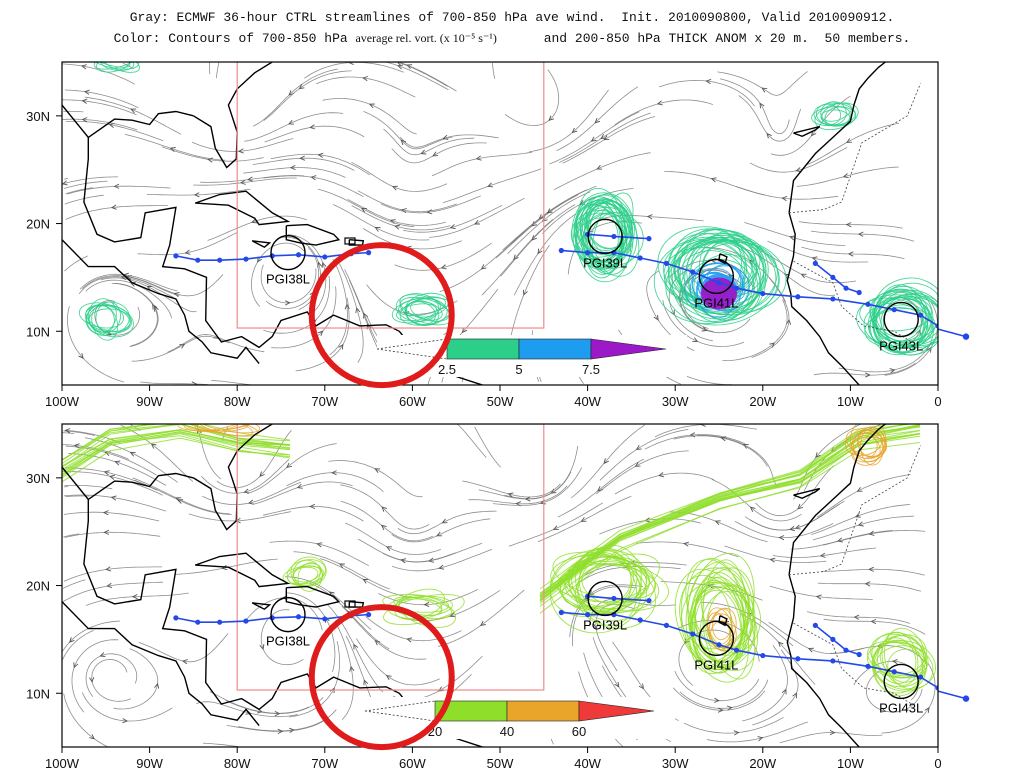 The height and width of the screenshot is (768, 1024). I want to click on storm-label: PGI43L, so click(901, 345).